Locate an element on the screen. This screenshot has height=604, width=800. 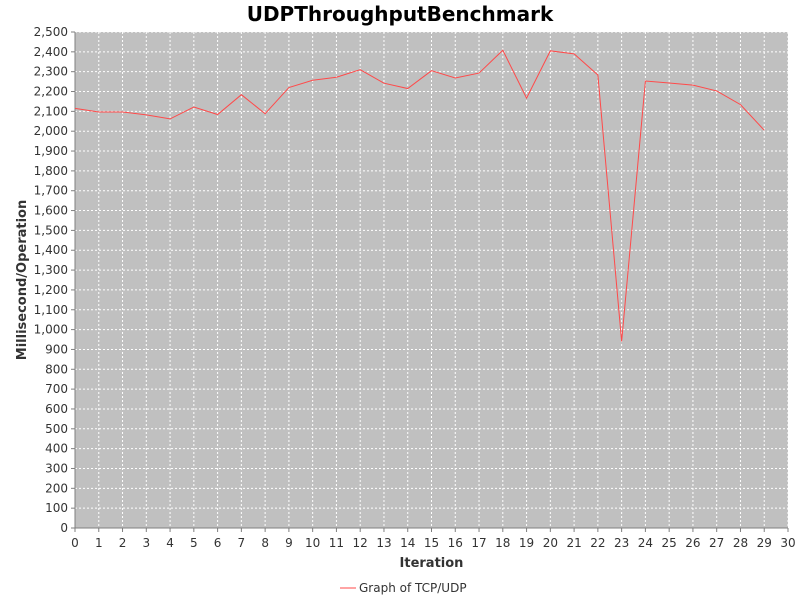
y-tick-label: 200 is located at coordinates (56, 488).